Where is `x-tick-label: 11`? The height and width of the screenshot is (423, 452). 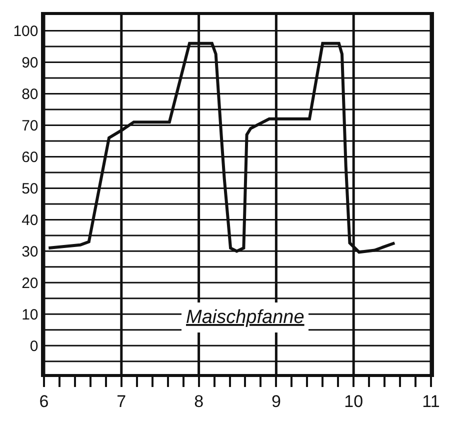 x-tick-label: 11 is located at coordinates (431, 402).